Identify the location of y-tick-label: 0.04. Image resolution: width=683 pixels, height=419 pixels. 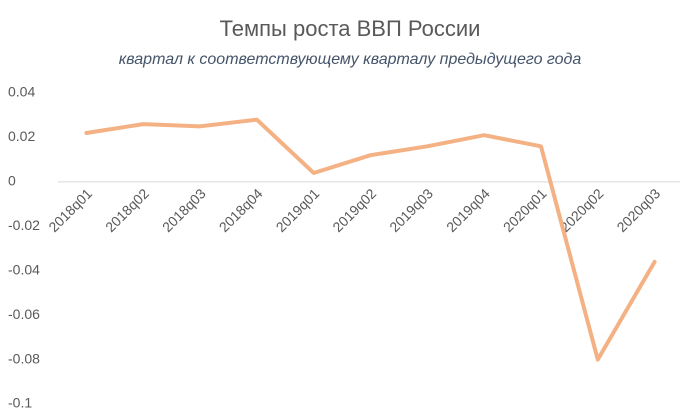
(21, 92).